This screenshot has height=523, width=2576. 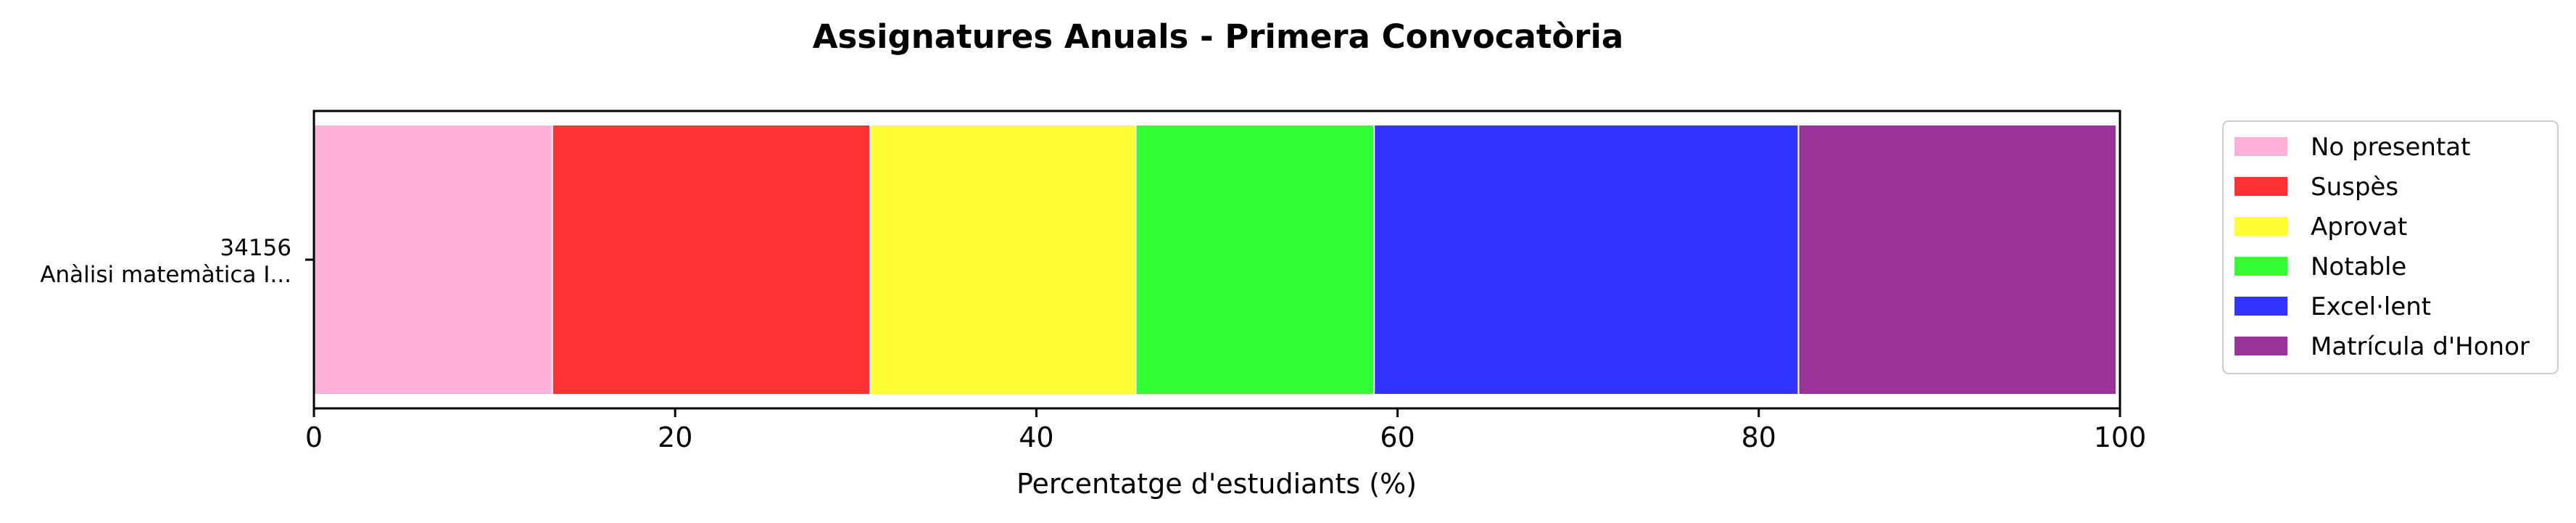 What do you see at coordinates (2358, 266) in the screenshot?
I see `legend-label-3: Notable` at bounding box center [2358, 266].